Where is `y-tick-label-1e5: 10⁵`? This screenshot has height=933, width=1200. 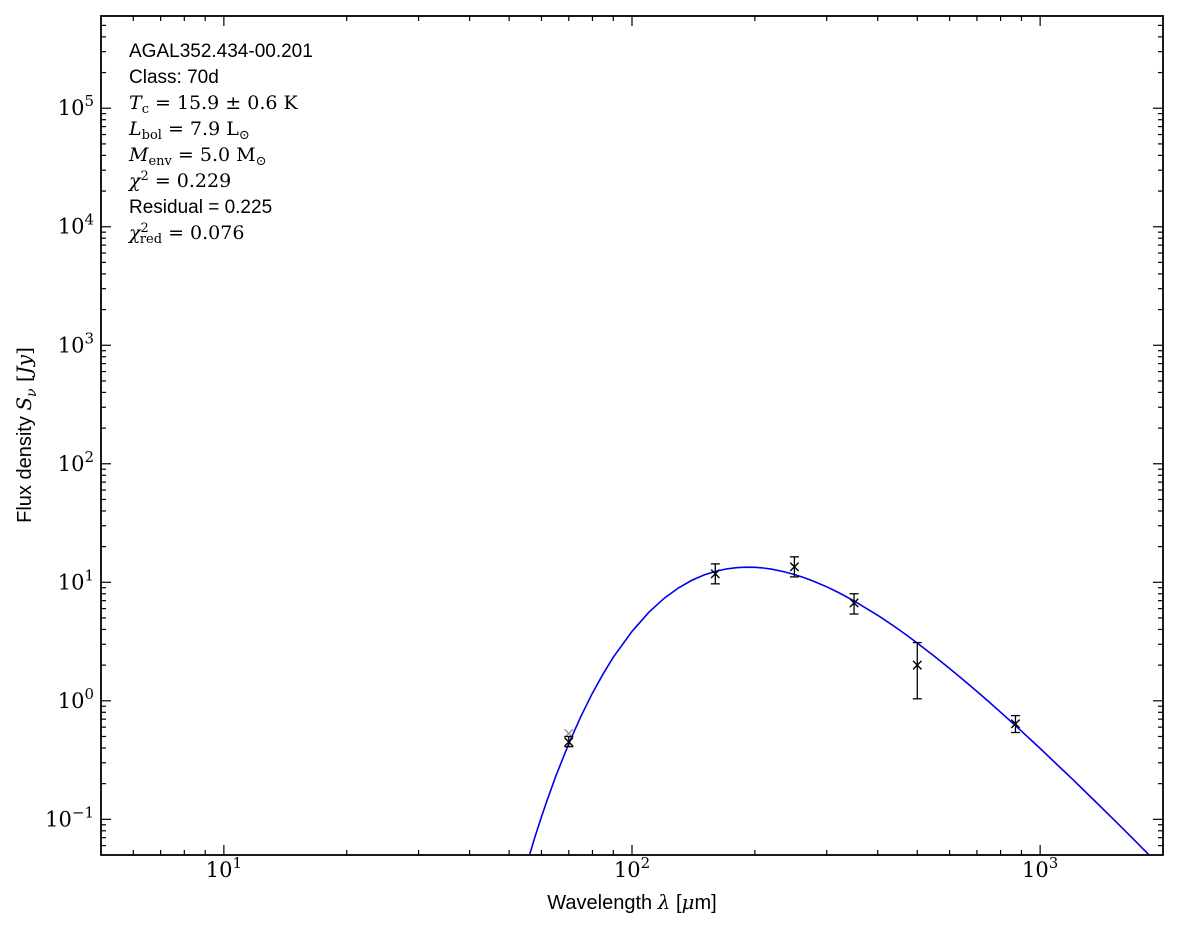 y-tick-label-1e5: 10⁵ is located at coordinates (76, 106).